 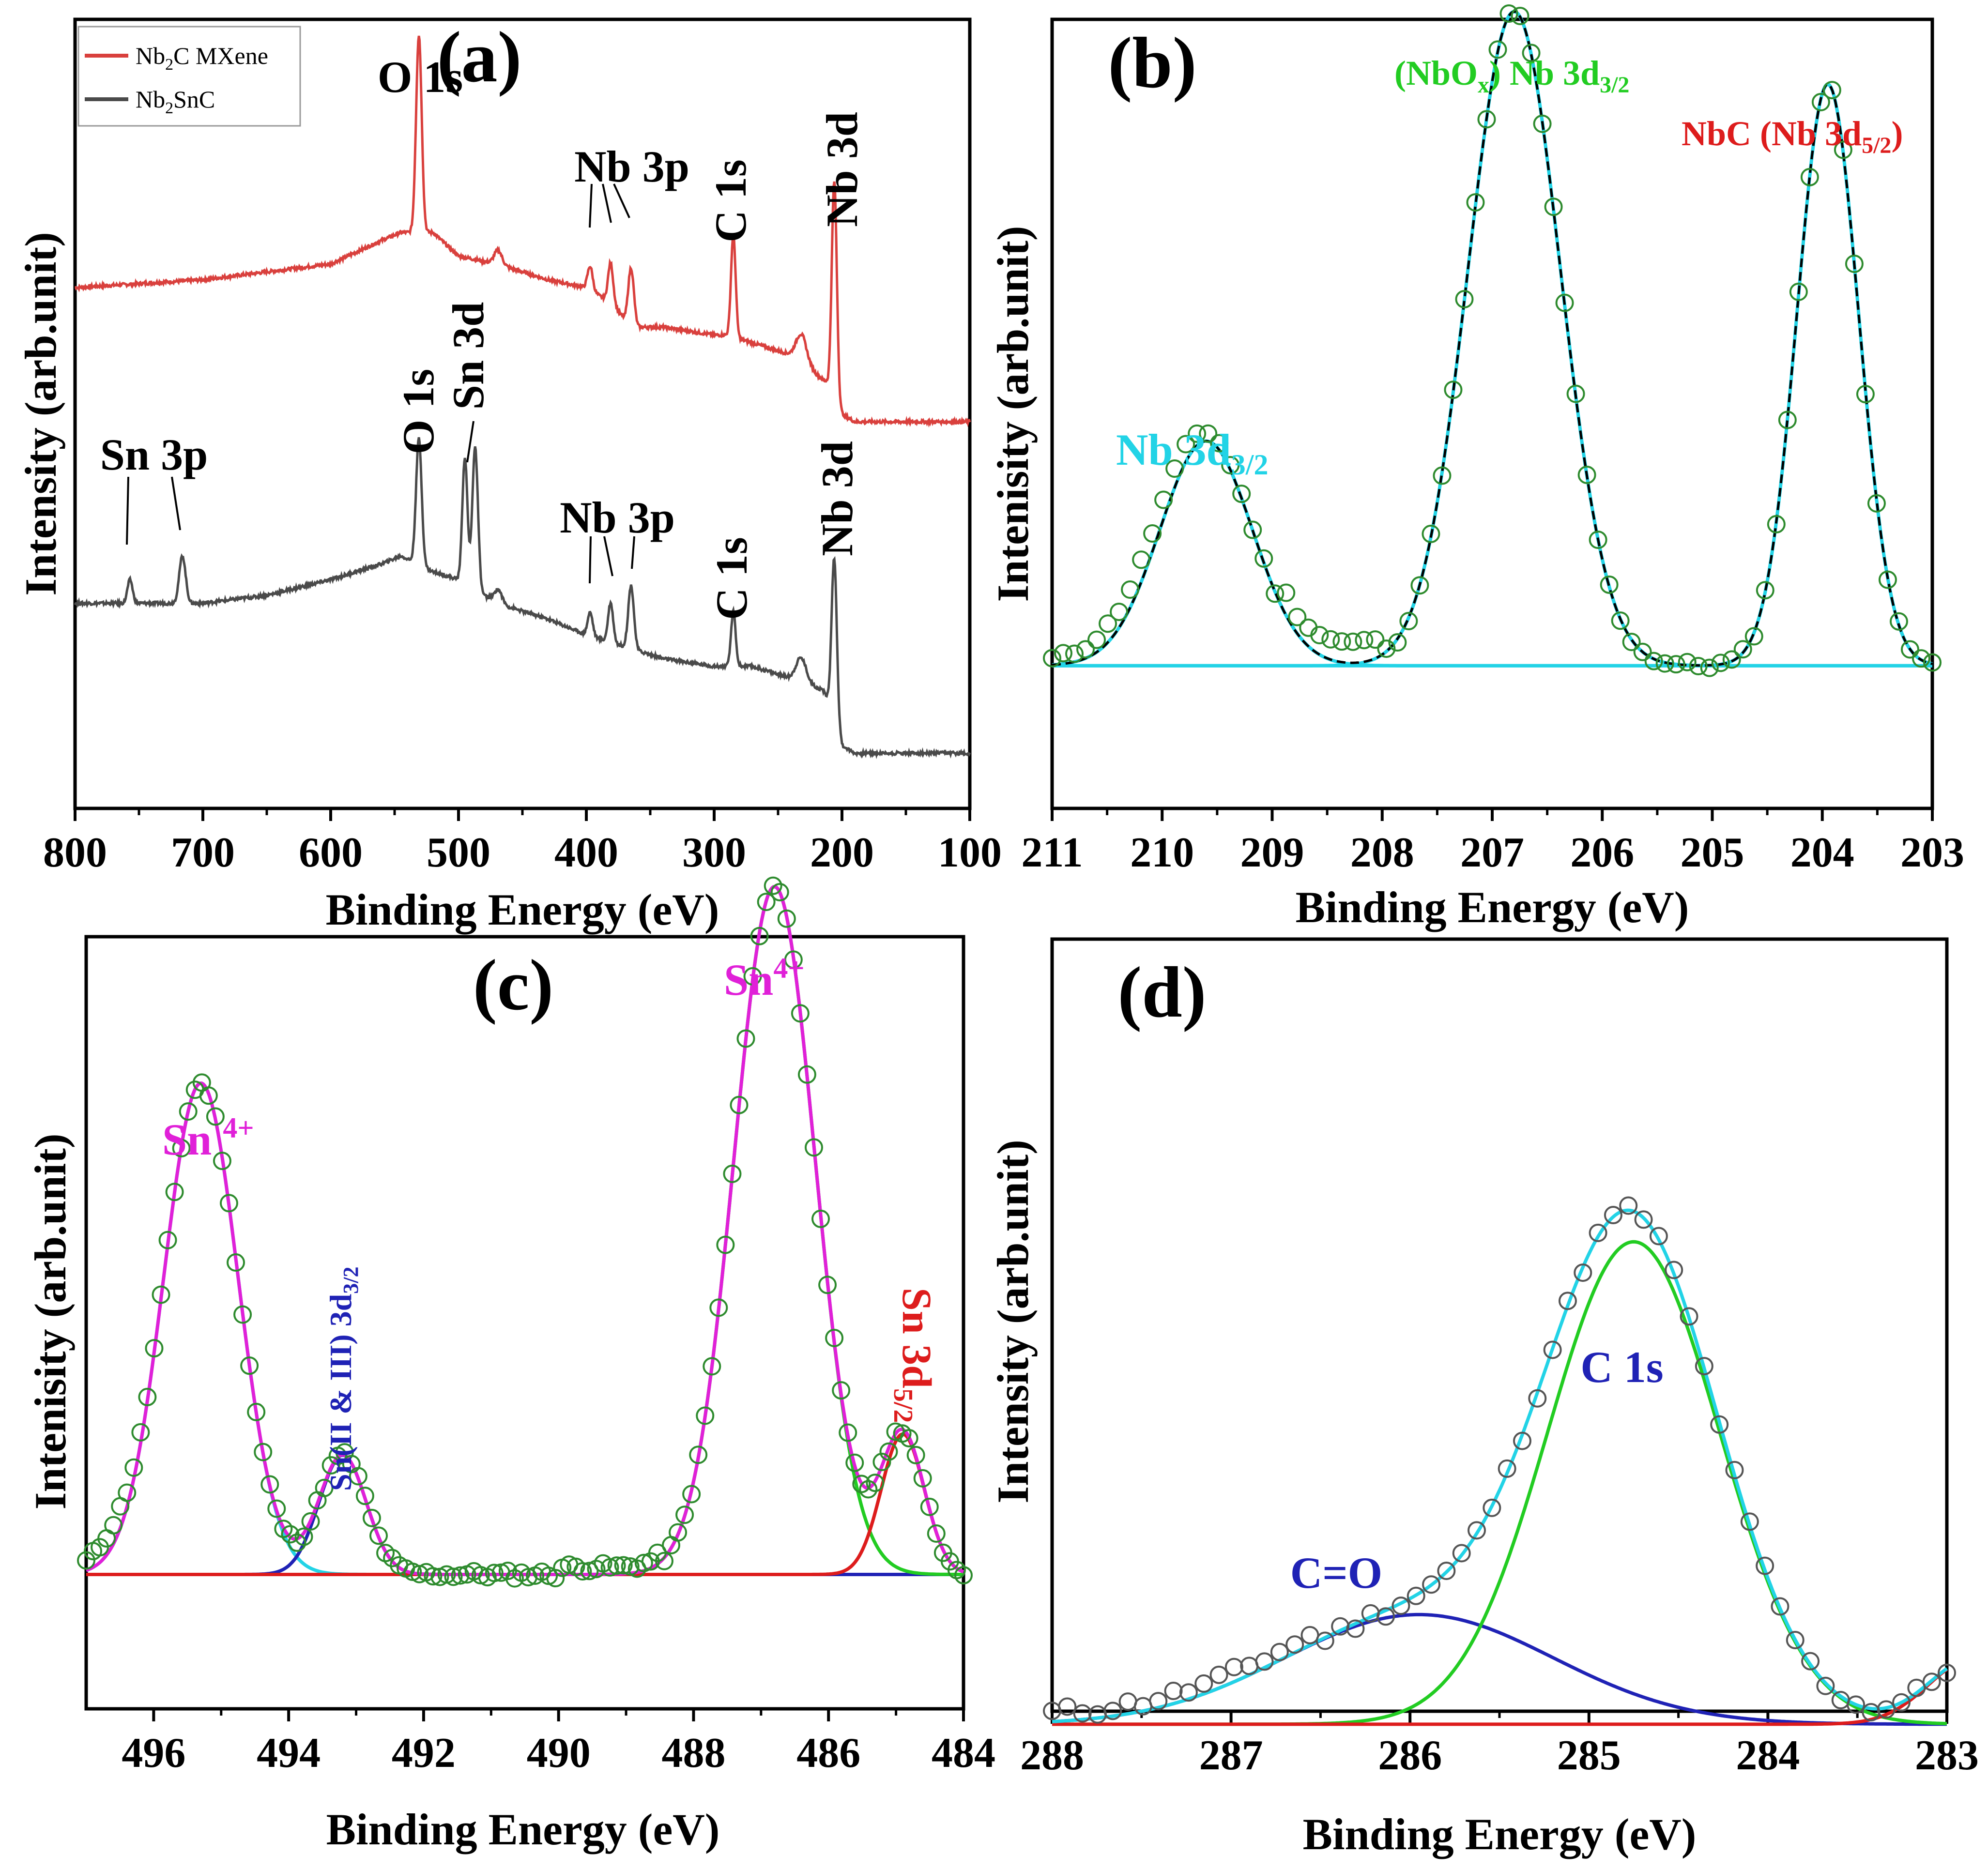 I want to click on ann-nb3d-bot: Nb 3d, so click(x=837, y=498).